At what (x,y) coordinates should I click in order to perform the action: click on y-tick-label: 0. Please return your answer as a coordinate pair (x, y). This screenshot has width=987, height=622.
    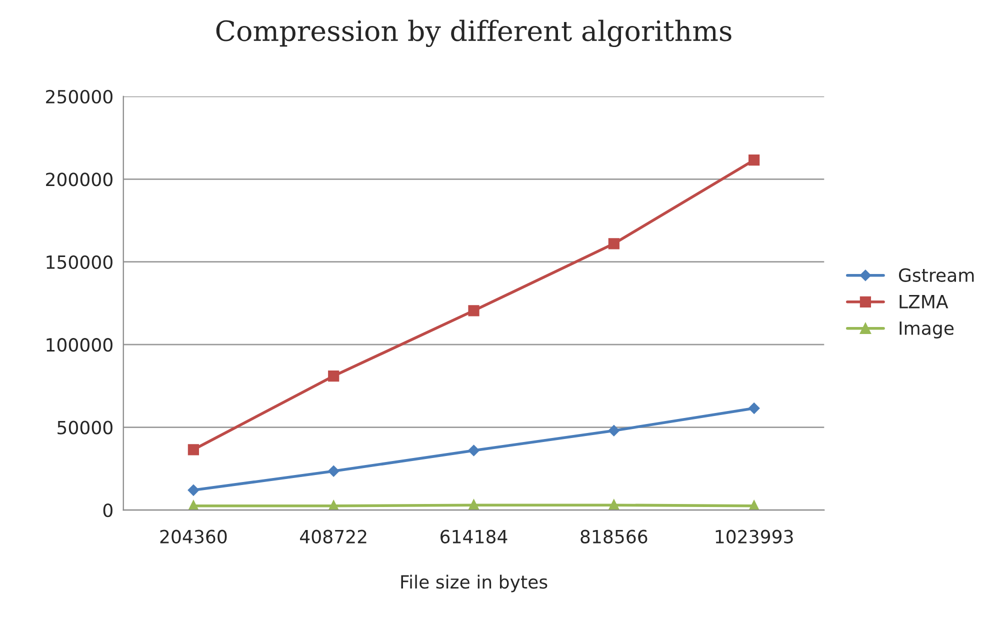
    Looking at the image, I should click on (107, 511).